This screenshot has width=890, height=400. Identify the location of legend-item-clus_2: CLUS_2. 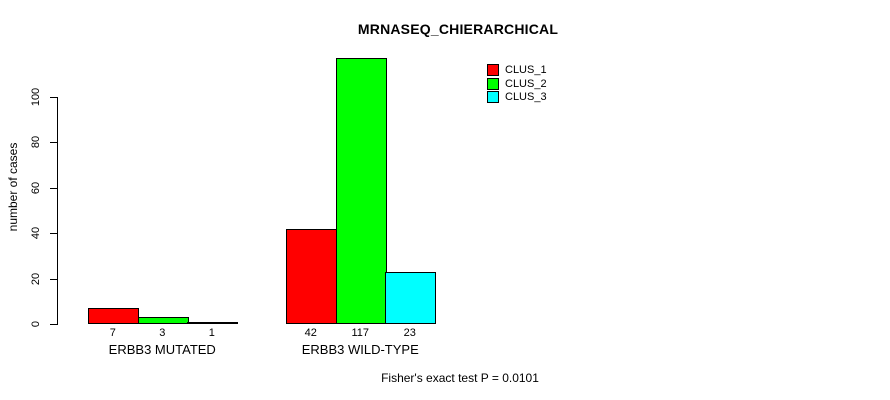
(517, 83).